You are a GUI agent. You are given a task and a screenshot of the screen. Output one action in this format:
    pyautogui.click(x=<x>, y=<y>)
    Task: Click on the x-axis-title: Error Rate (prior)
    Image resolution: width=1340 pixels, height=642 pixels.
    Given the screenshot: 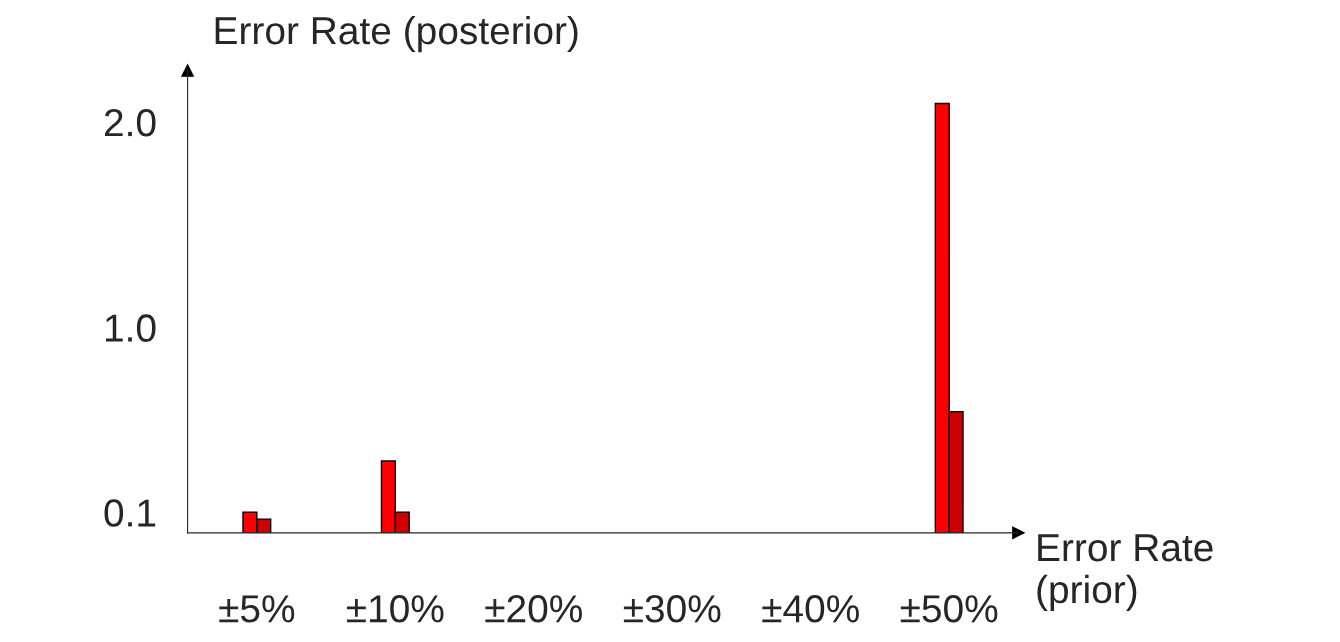 What is the action you would take?
    pyautogui.click(x=1125, y=572)
    